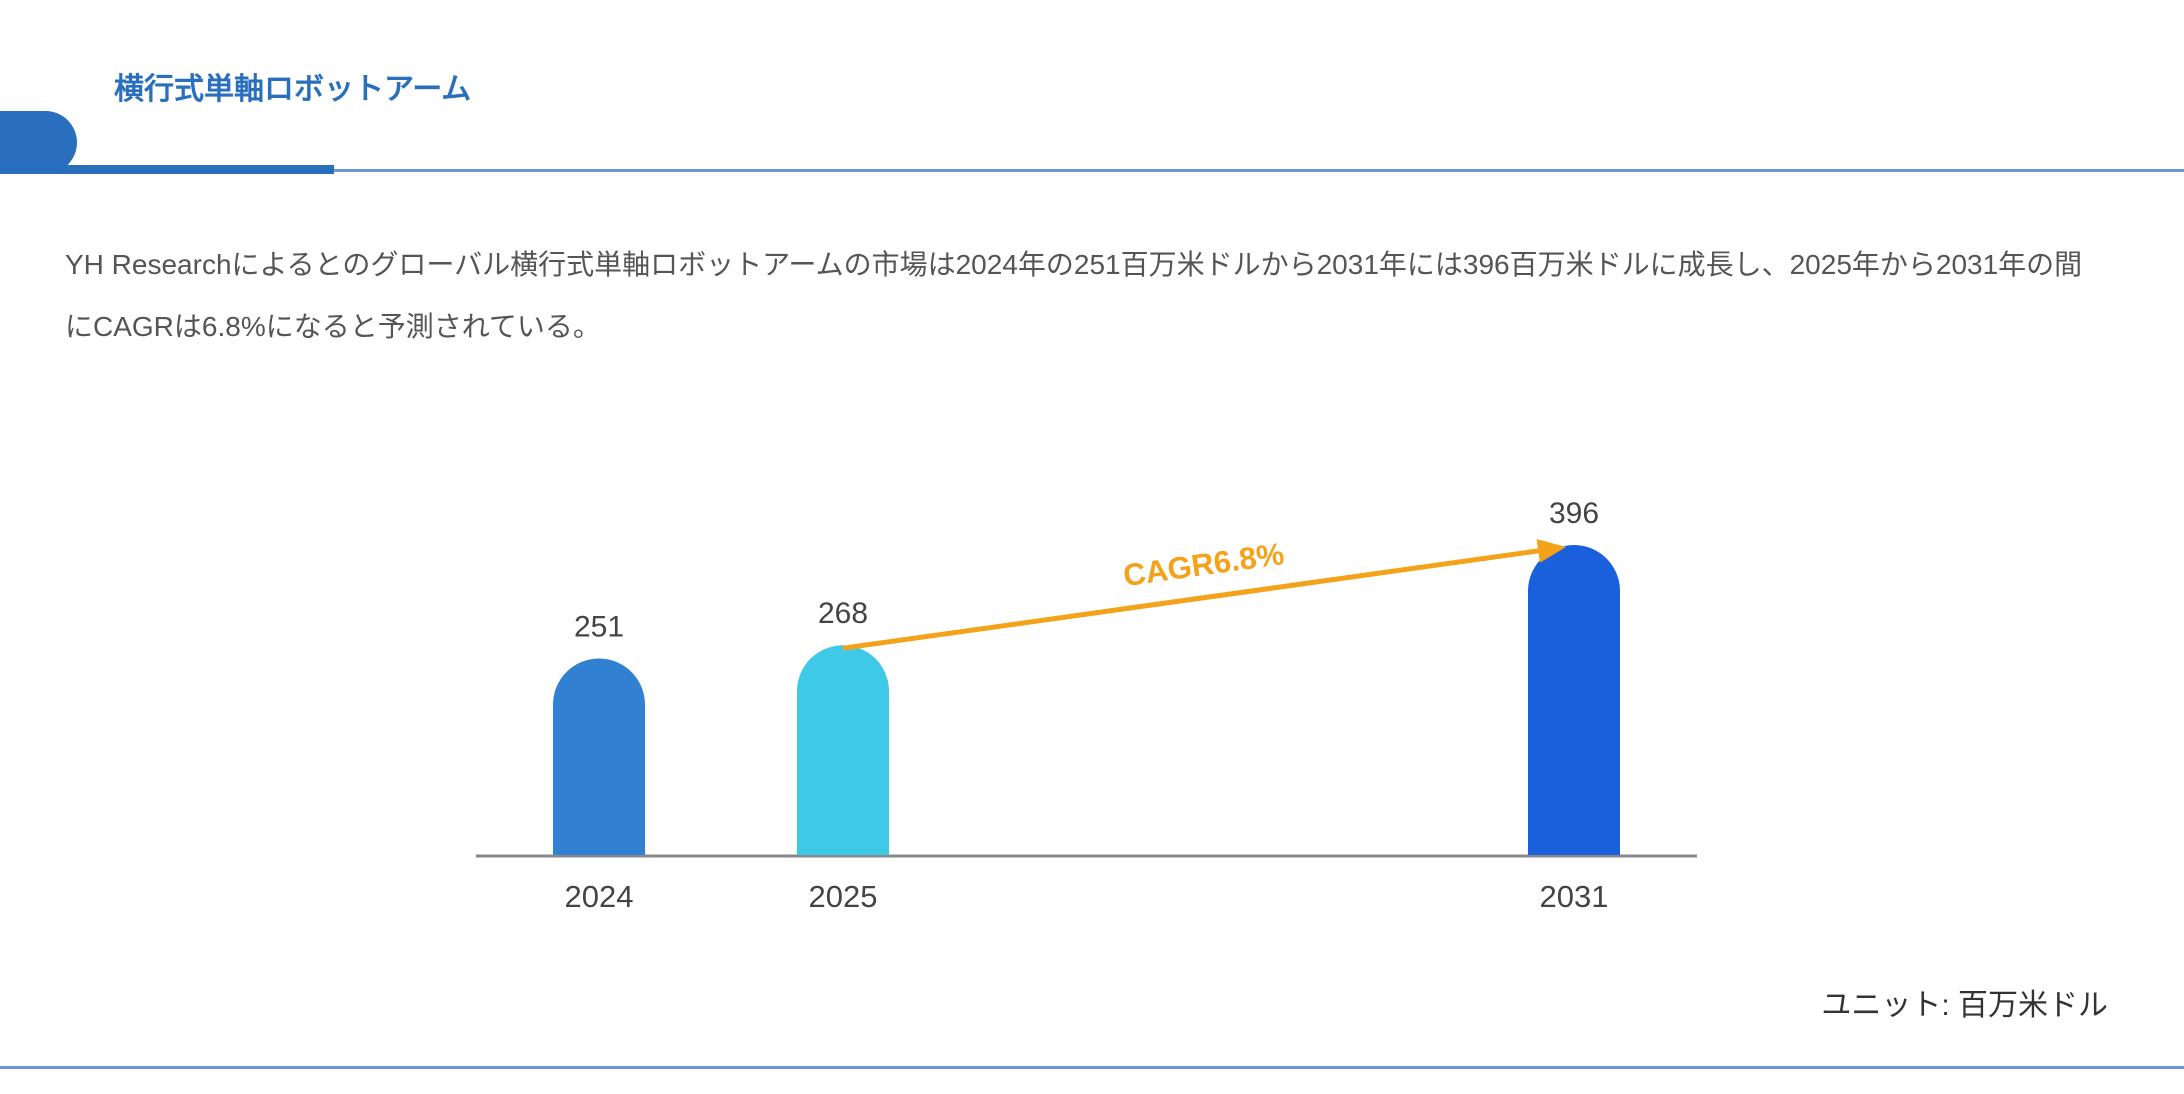 The image size is (2184, 1094). I want to click on x-tick-label-2025: 2025, so click(843, 896).